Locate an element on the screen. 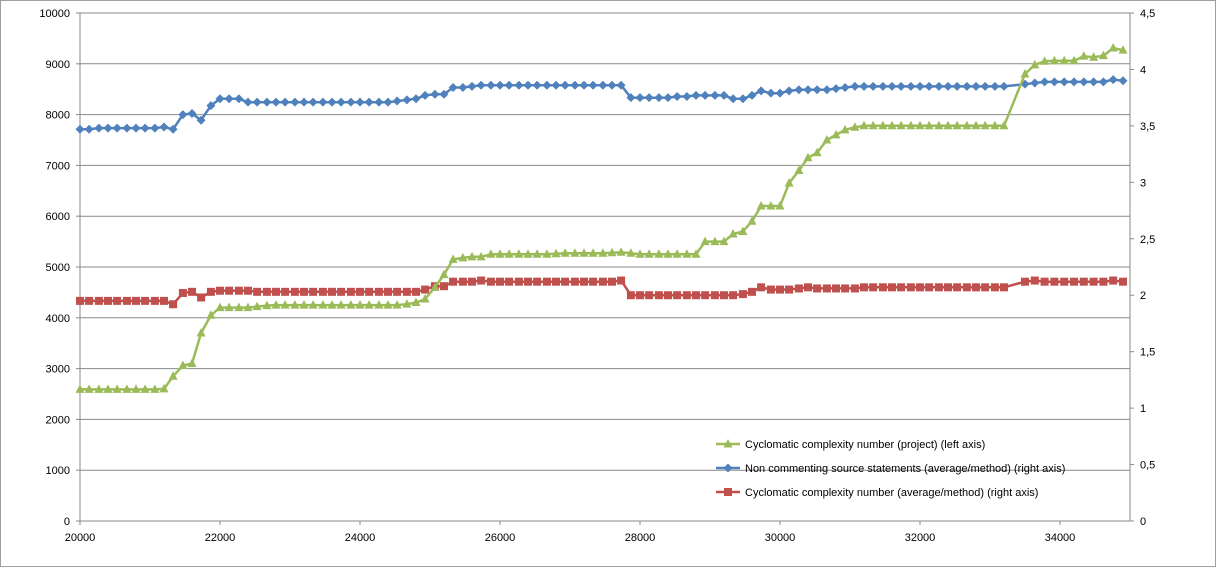 This screenshot has height=573, width=1217. legend-marker is located at coordinates (728, 443).